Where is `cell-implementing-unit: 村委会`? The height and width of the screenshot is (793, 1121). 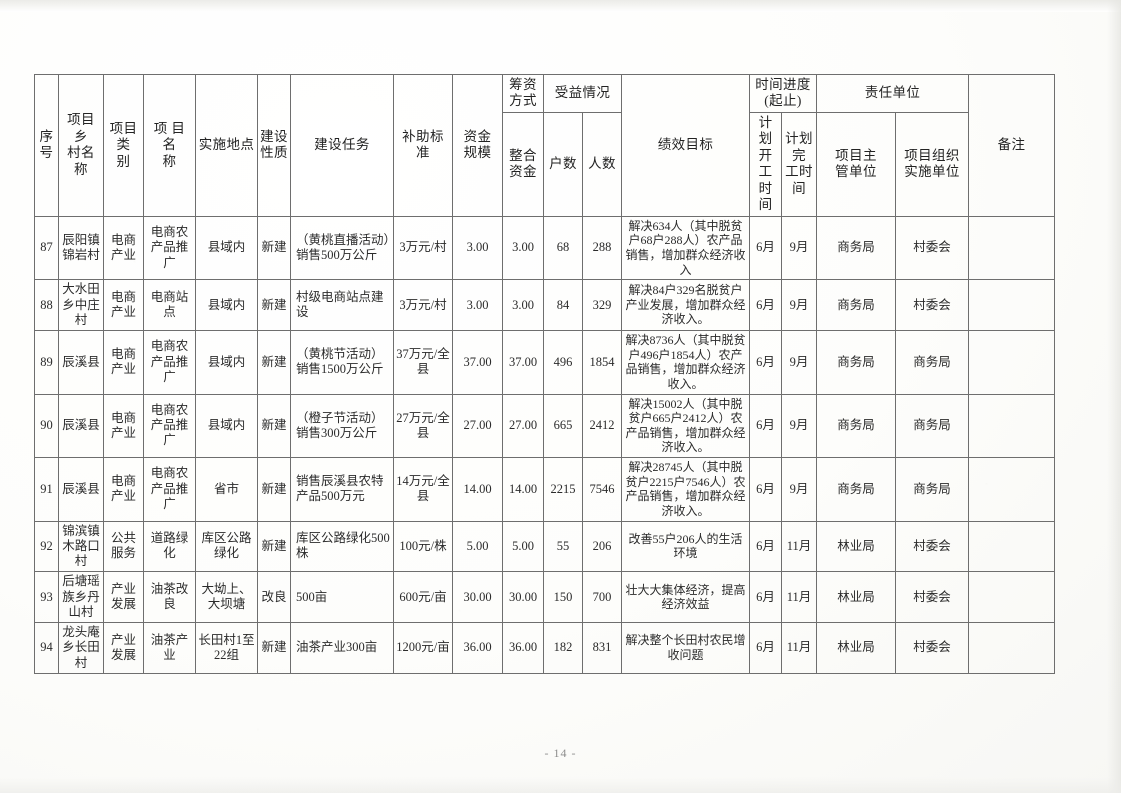 cell-implementing-unit: 村委会 is located at coordinates (932, 546).